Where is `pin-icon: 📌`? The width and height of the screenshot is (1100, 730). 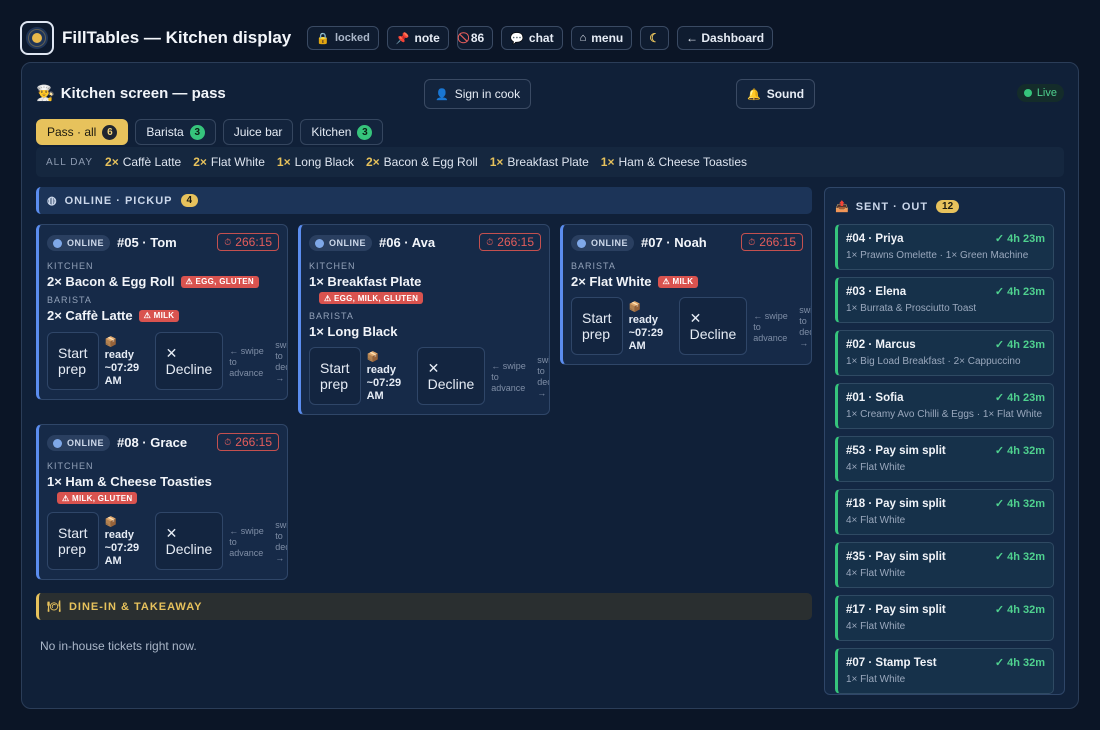
pin-icon: 📌 is located at coordinates (402, 38).